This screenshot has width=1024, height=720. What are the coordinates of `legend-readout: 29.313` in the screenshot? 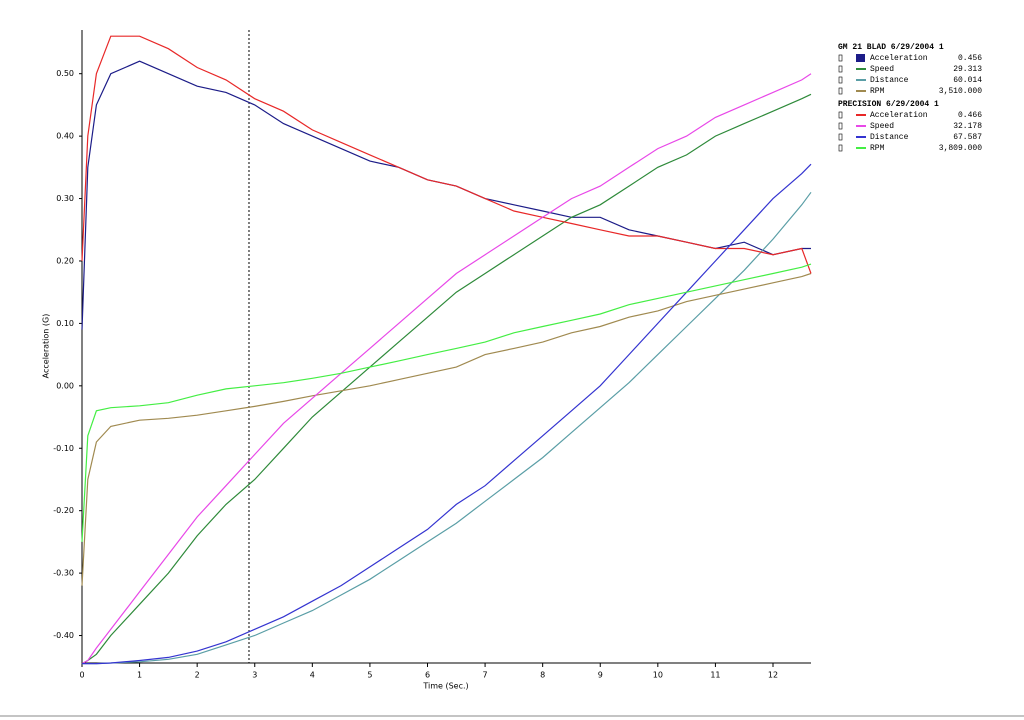 It's located at (967, 69).